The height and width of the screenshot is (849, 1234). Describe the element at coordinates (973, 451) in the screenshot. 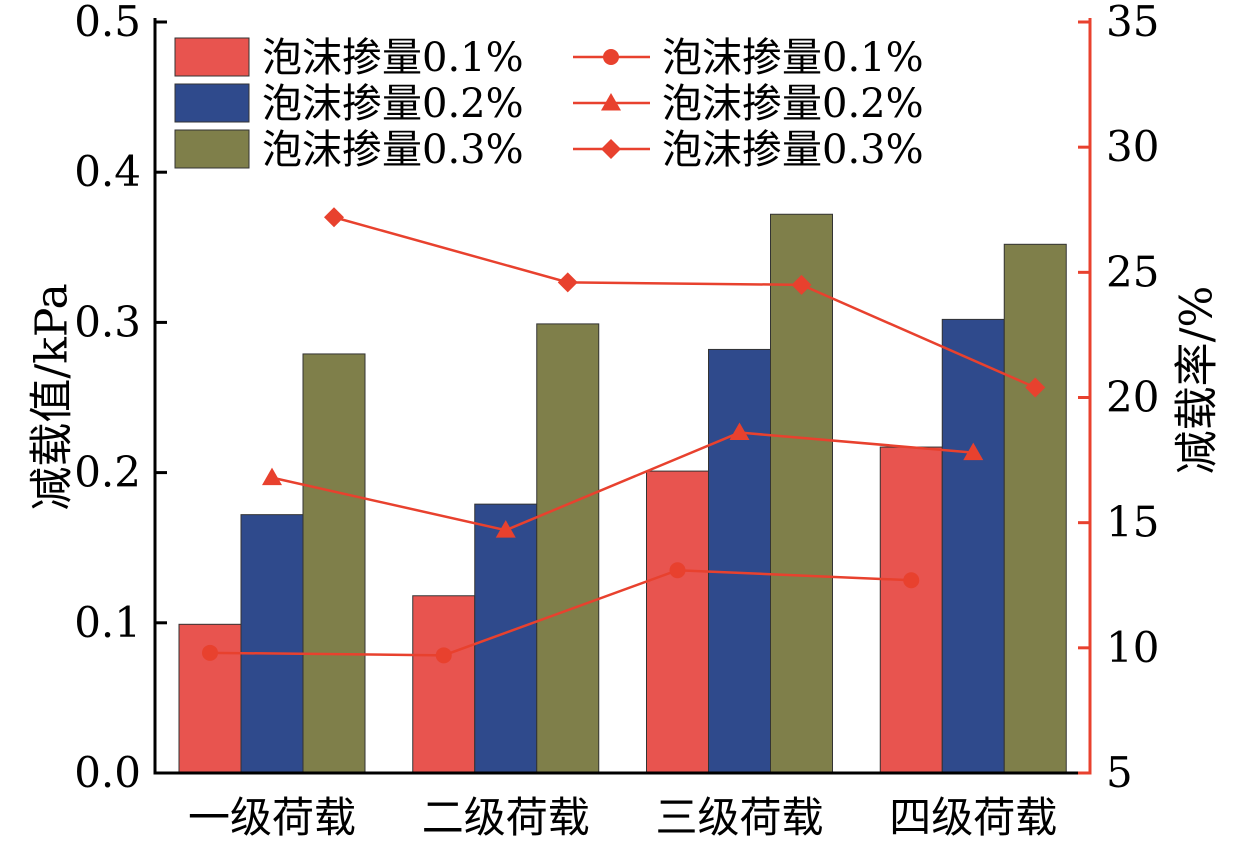

I see `line-point-s2-c4` at that location.